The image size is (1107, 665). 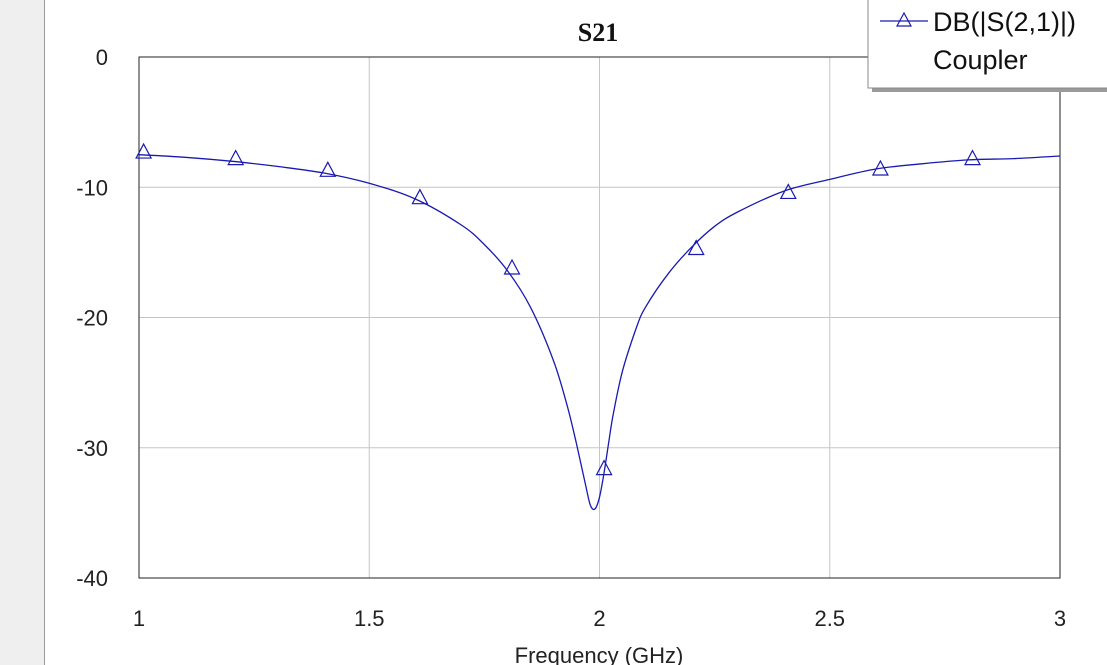 What do you see at coordinates (102, 57) in the screenshot?
I see `y-tick-label: 0` at bounding box center [102, 57].